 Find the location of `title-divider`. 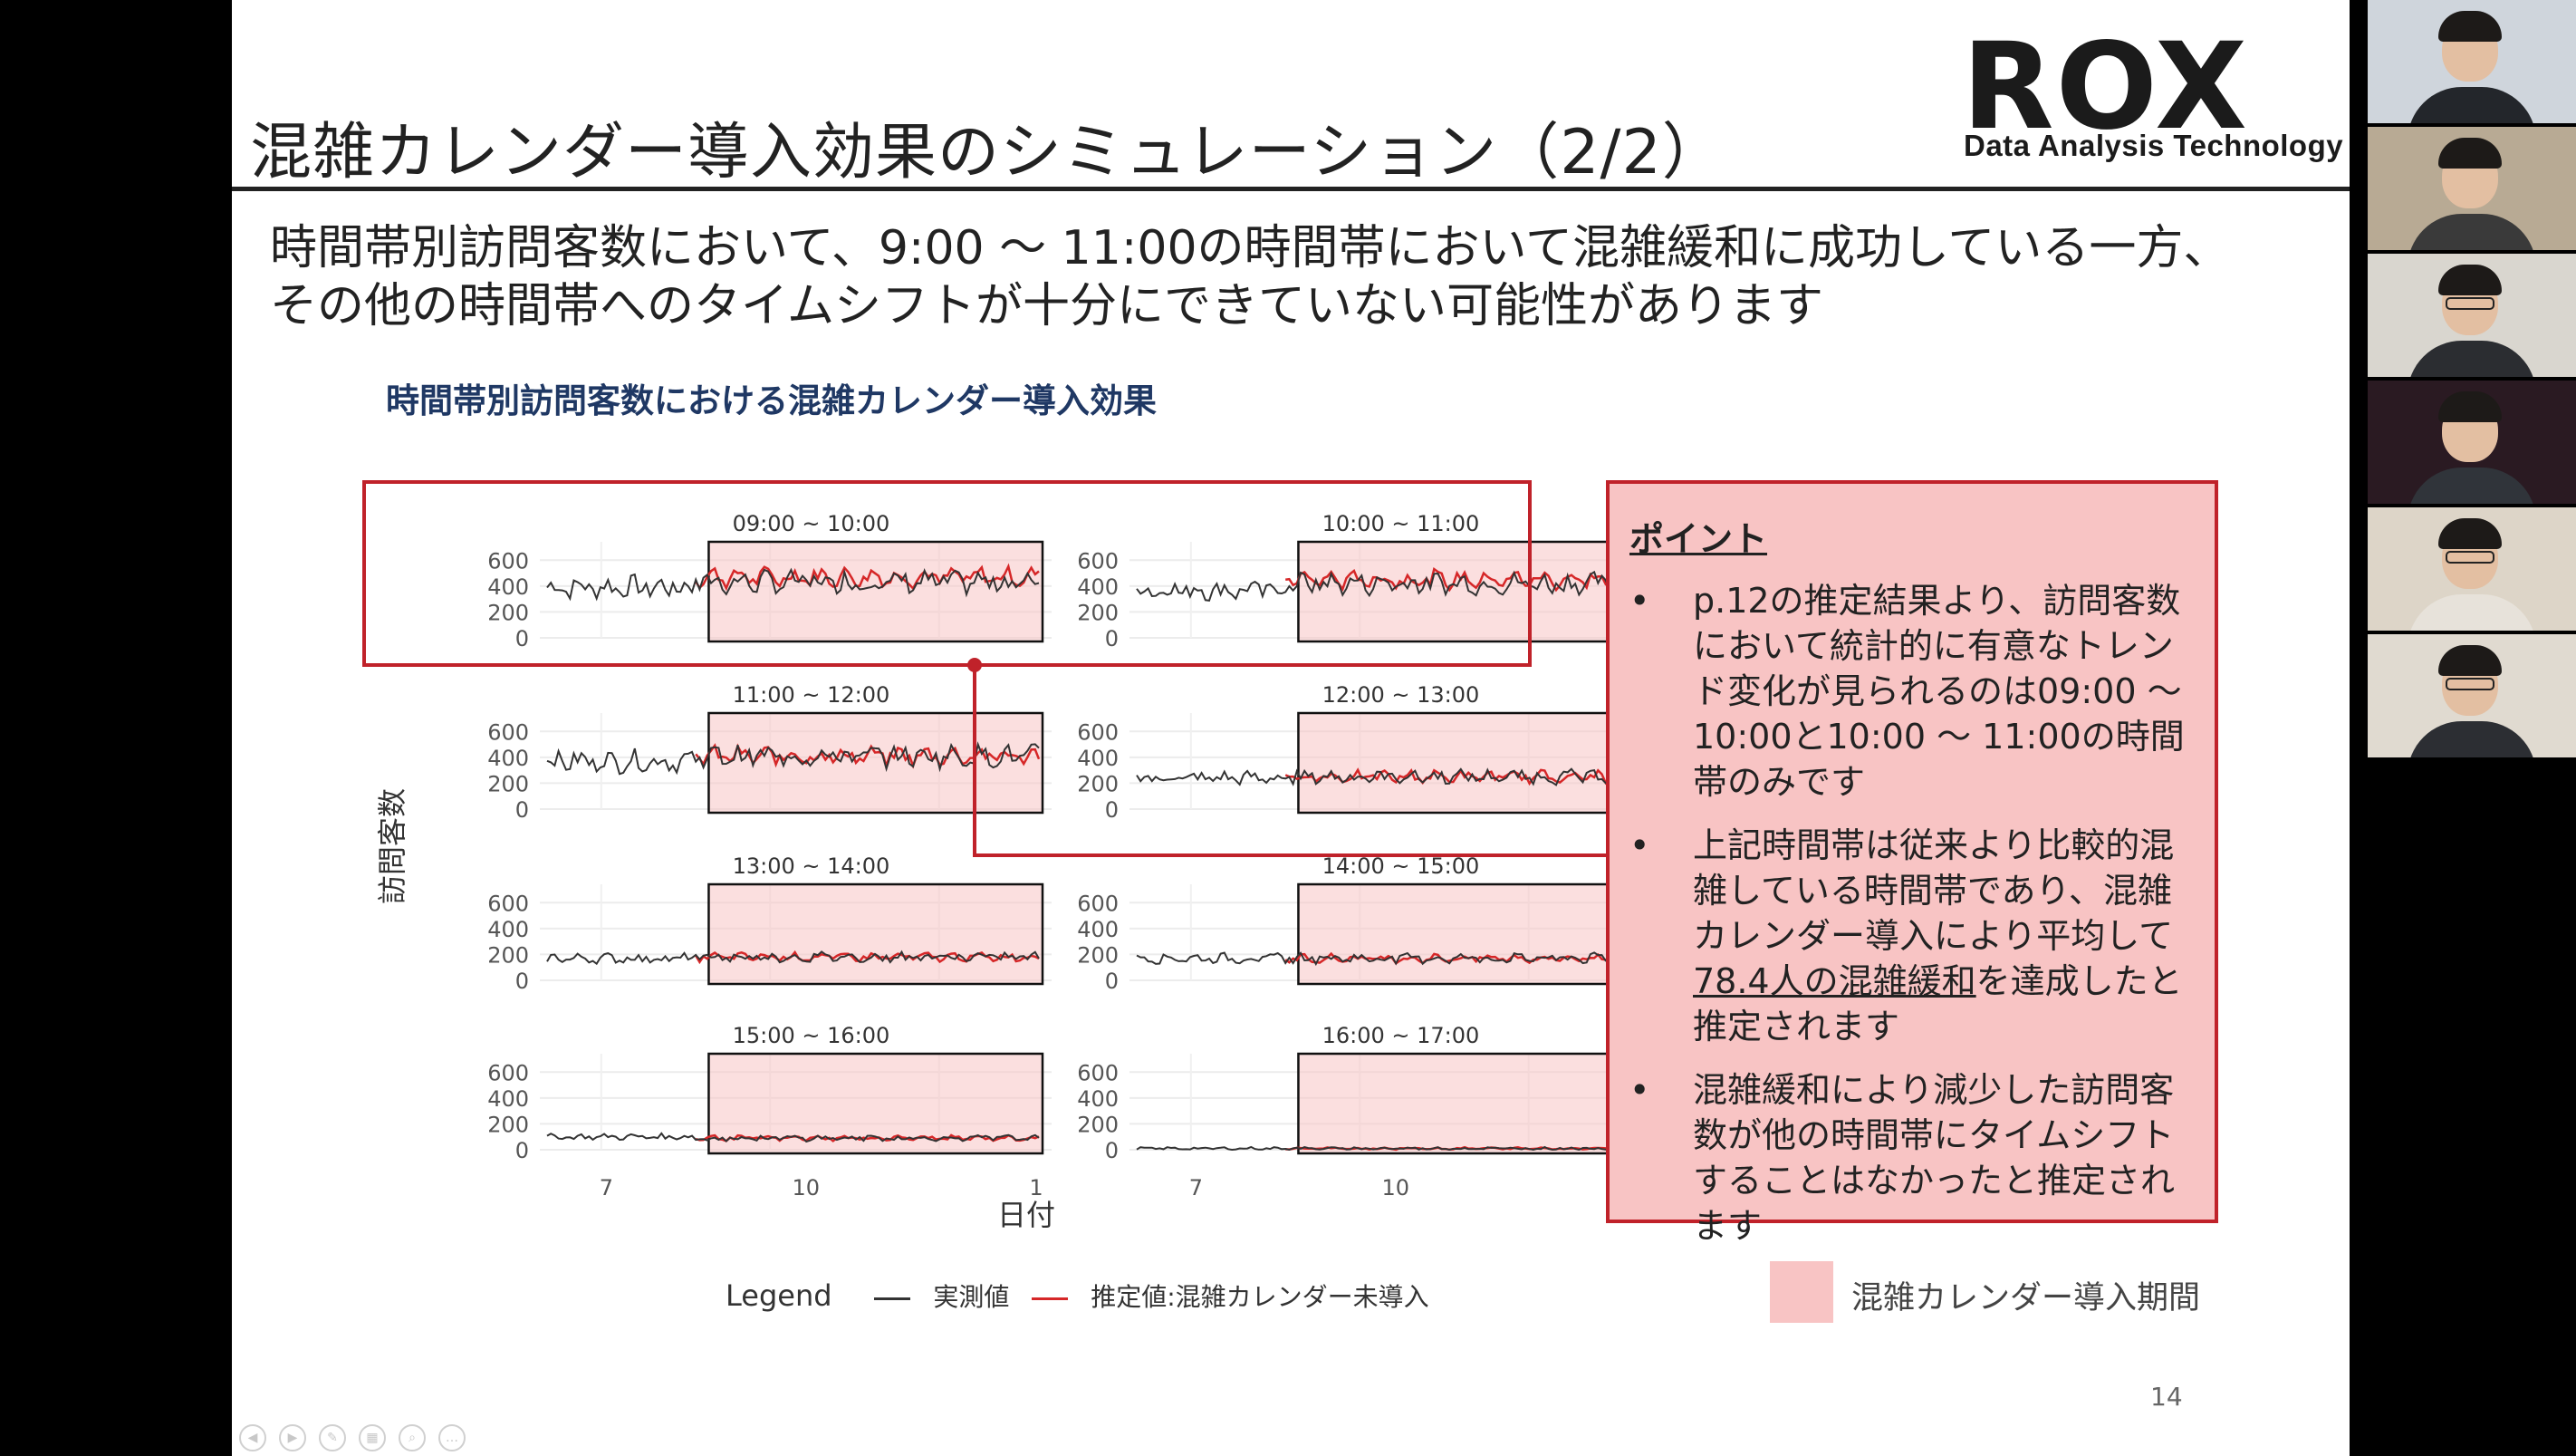

title-divider is located at coordinates (1291, 189).